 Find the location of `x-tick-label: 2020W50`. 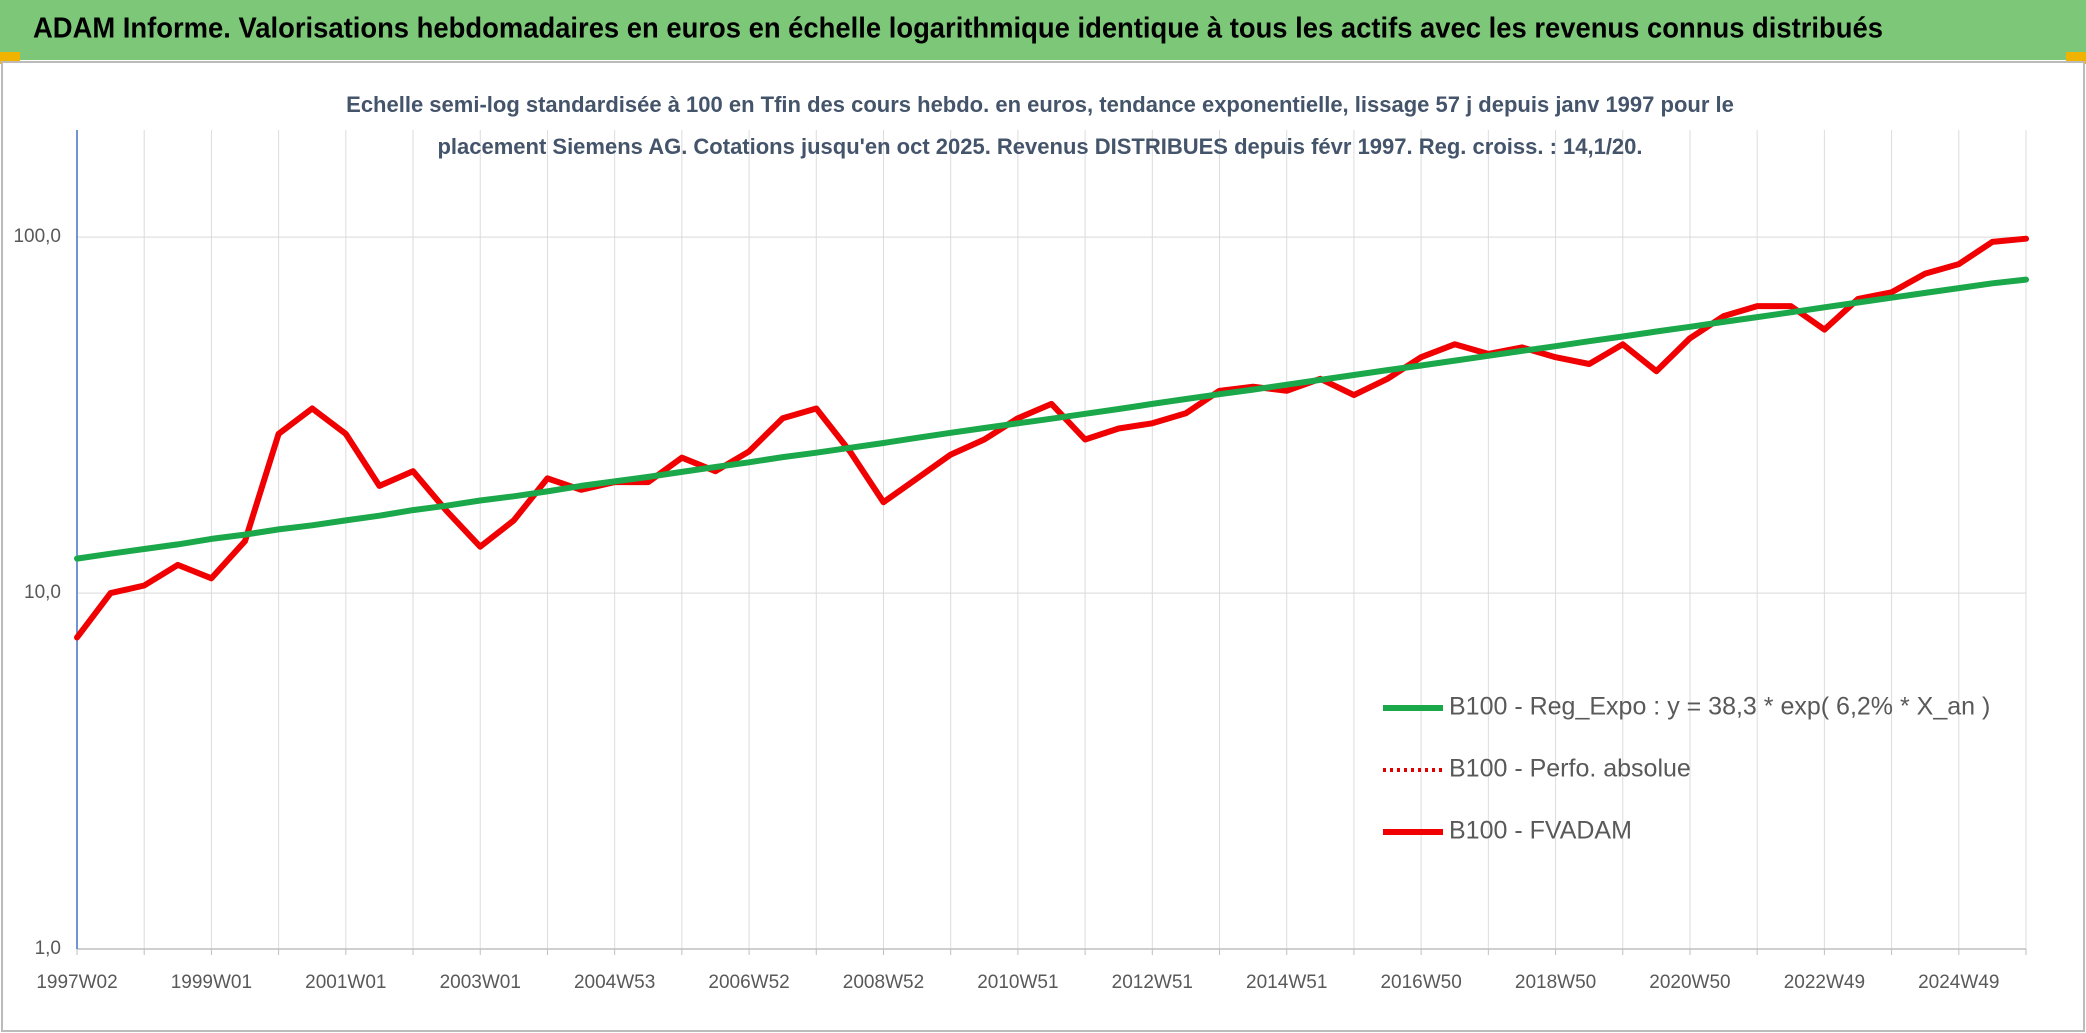

x-tick-label: 2020W50 is located at coordinates (1689, 982).